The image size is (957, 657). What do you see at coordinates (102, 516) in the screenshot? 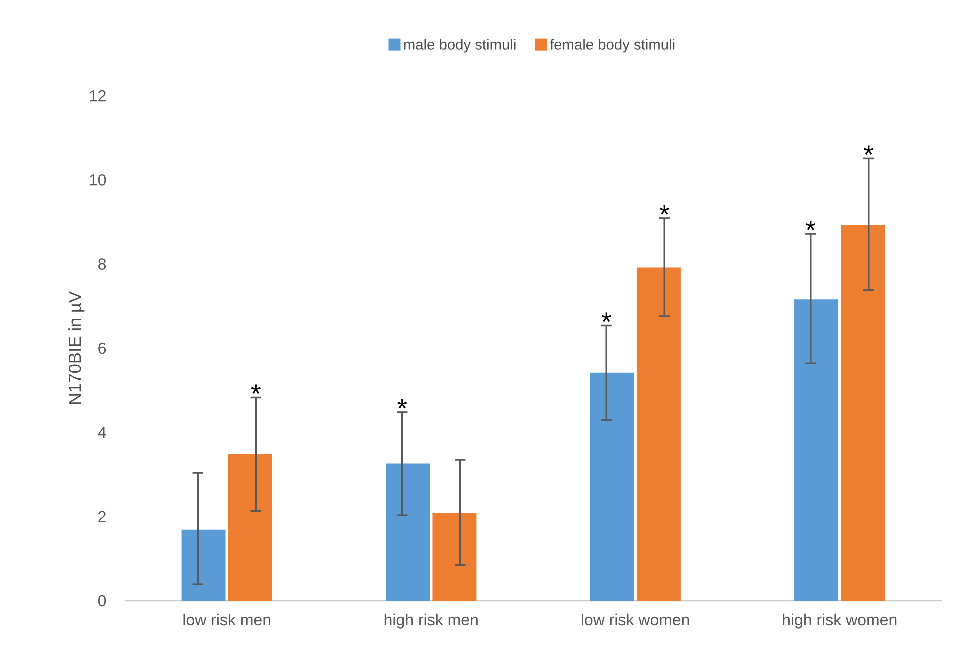
I see `y-tick-label: 2` at bounding box center [102, 516].